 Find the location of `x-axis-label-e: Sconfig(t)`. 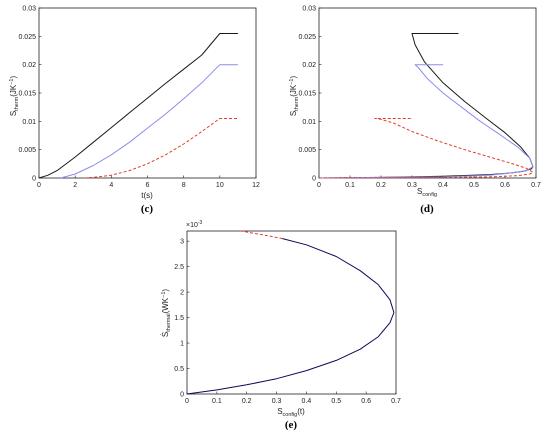

x-axis-label-e: Sconfig(t) is located at coordinates (291, 412).